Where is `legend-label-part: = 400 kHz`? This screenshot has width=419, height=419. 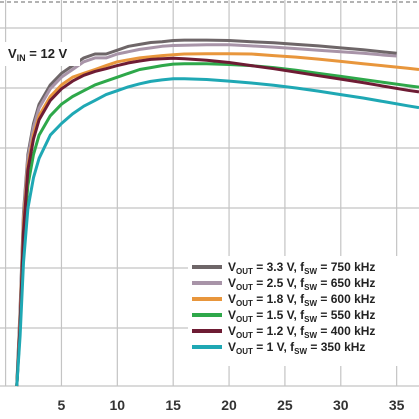 legend-label-part: = 400 kHz is located at coordinates (346, 331).